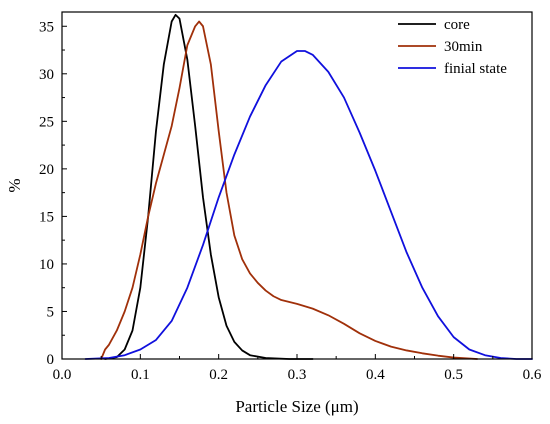 This screenshot has width=550, height=424. What do you see at coordinates (46, 122) in the screenshot?
I see `y-tick-label: 25` at bounding box center [46, 122].